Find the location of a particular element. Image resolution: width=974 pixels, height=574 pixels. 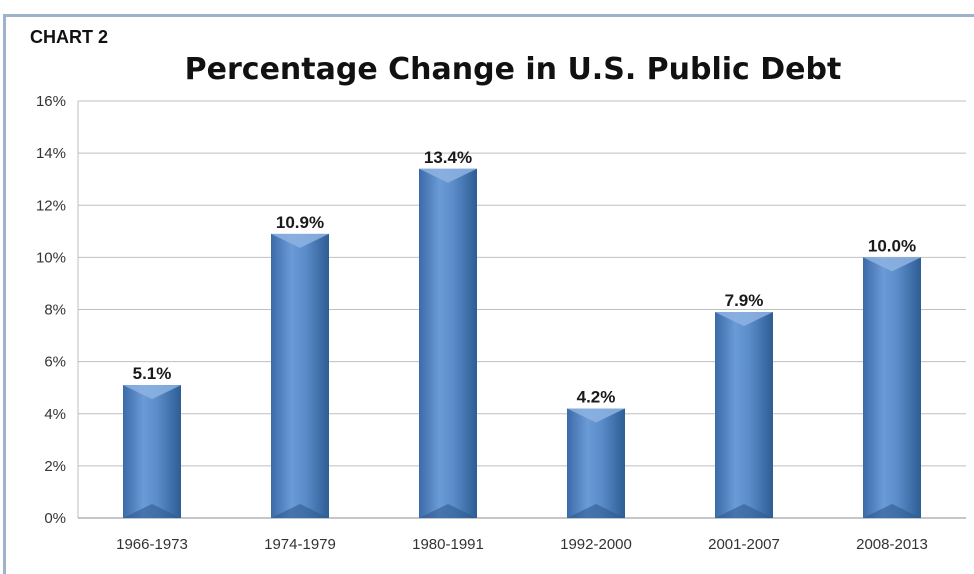

y-tick-label: 0% is located at coordinates (55, 518).